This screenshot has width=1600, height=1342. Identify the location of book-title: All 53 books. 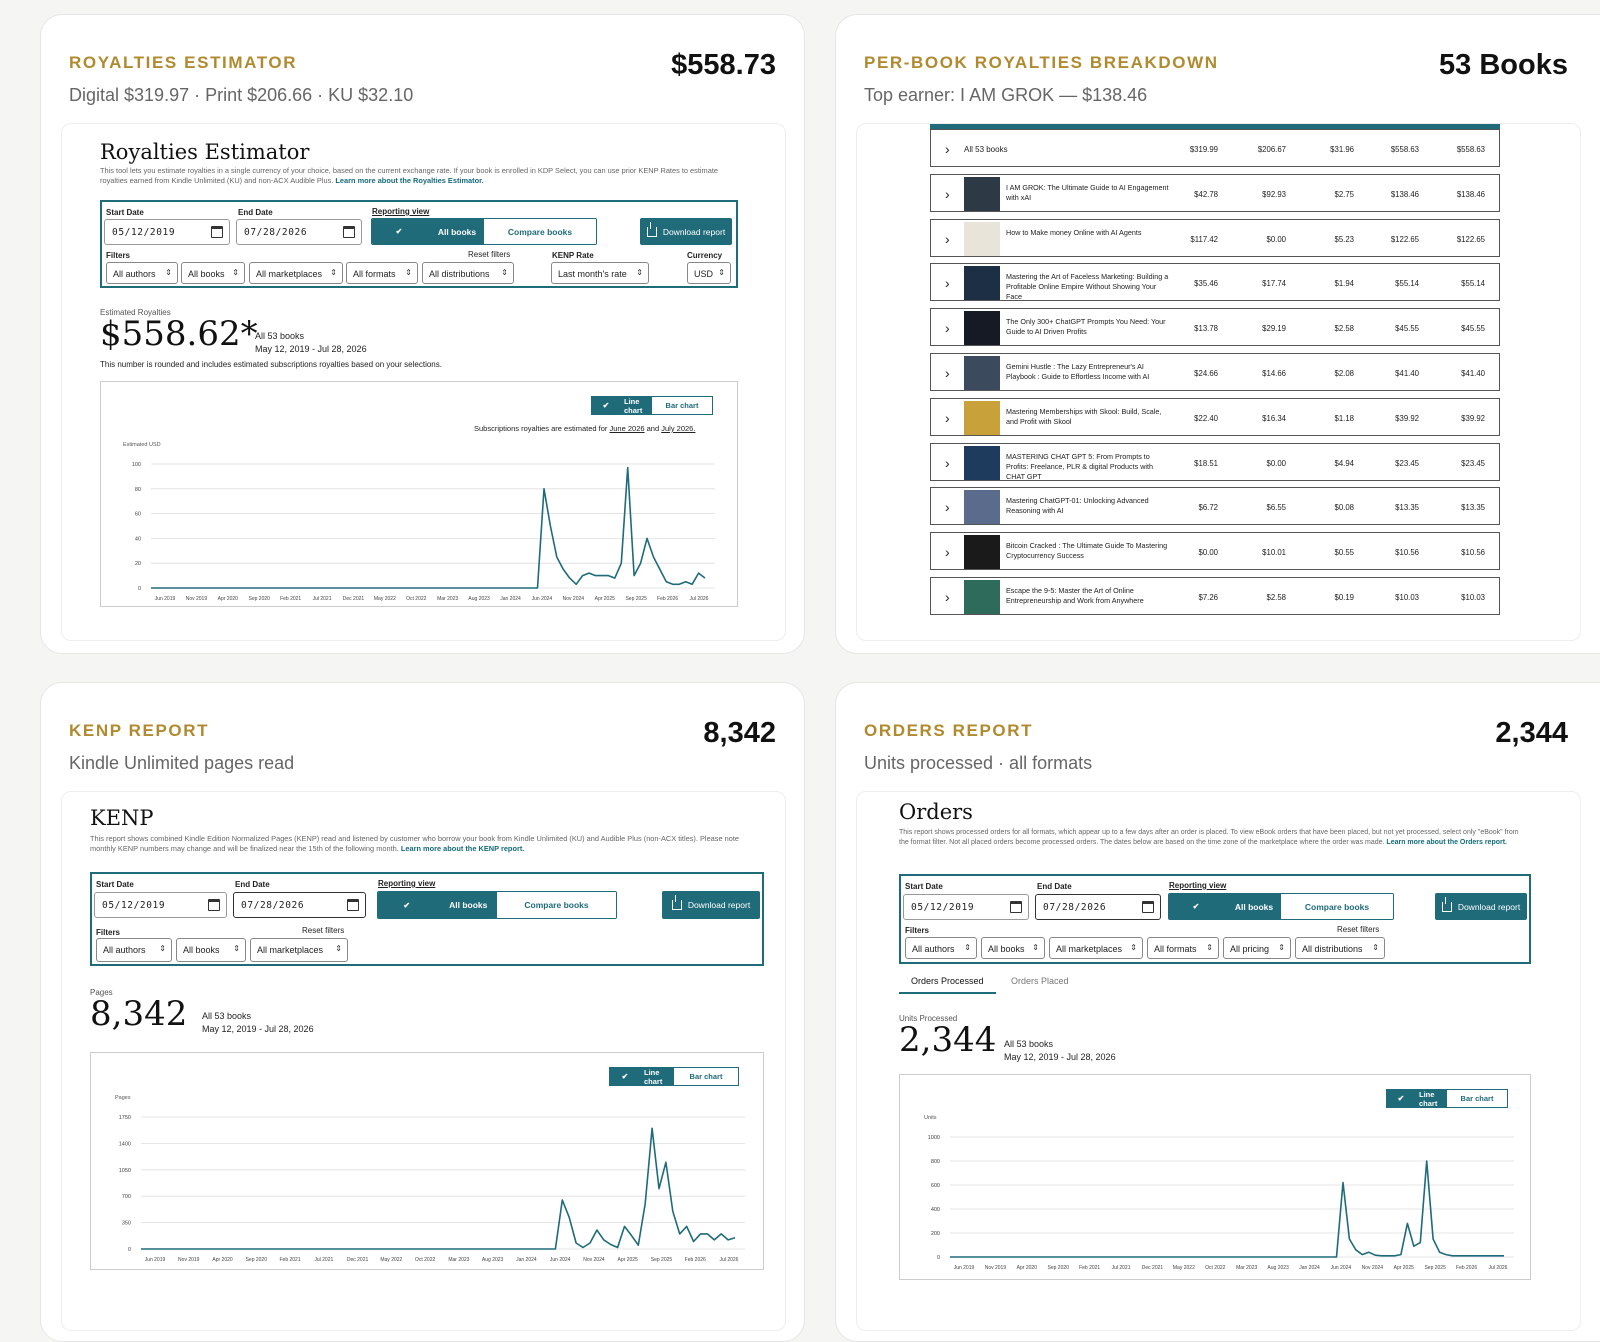
(986, 149).